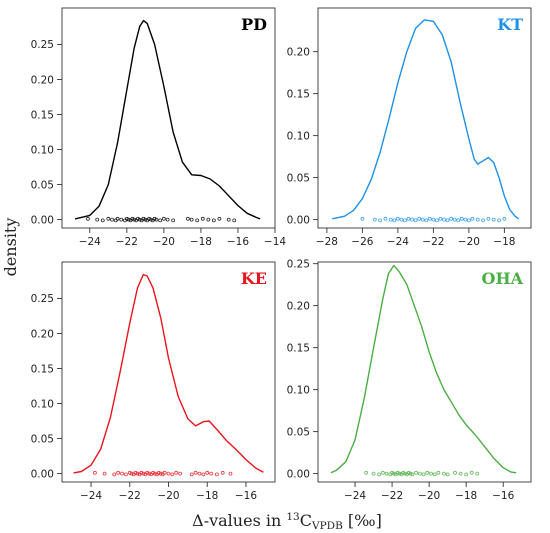 The width and height of the screenshot is (550, 533). What do you see at coordinates (298, 348) in the screenshot?
I see `y-tick-label-oha: 0.15` at bounding box center [298, 348].